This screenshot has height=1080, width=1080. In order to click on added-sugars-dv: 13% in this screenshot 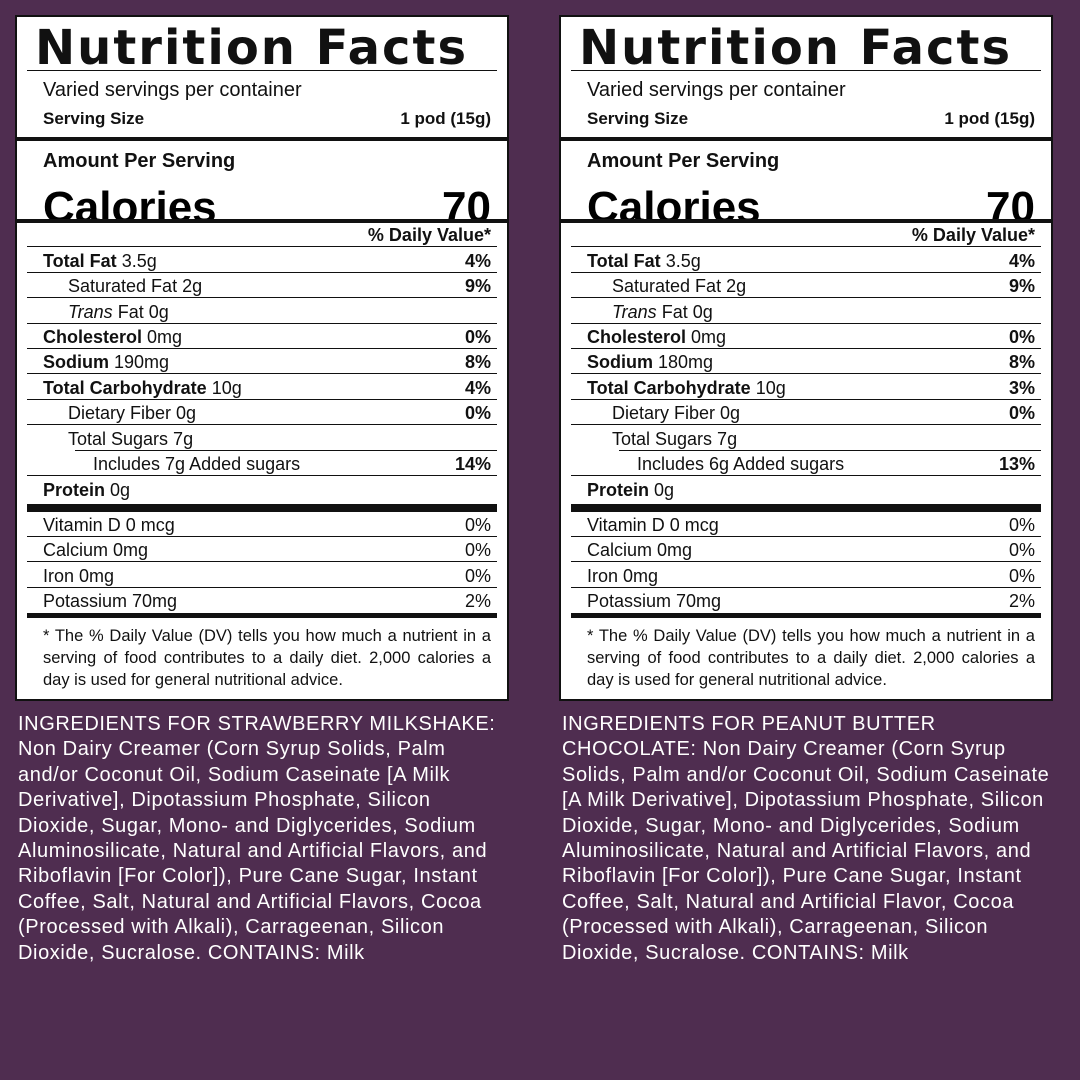, I will do `click(1016, 464)`.